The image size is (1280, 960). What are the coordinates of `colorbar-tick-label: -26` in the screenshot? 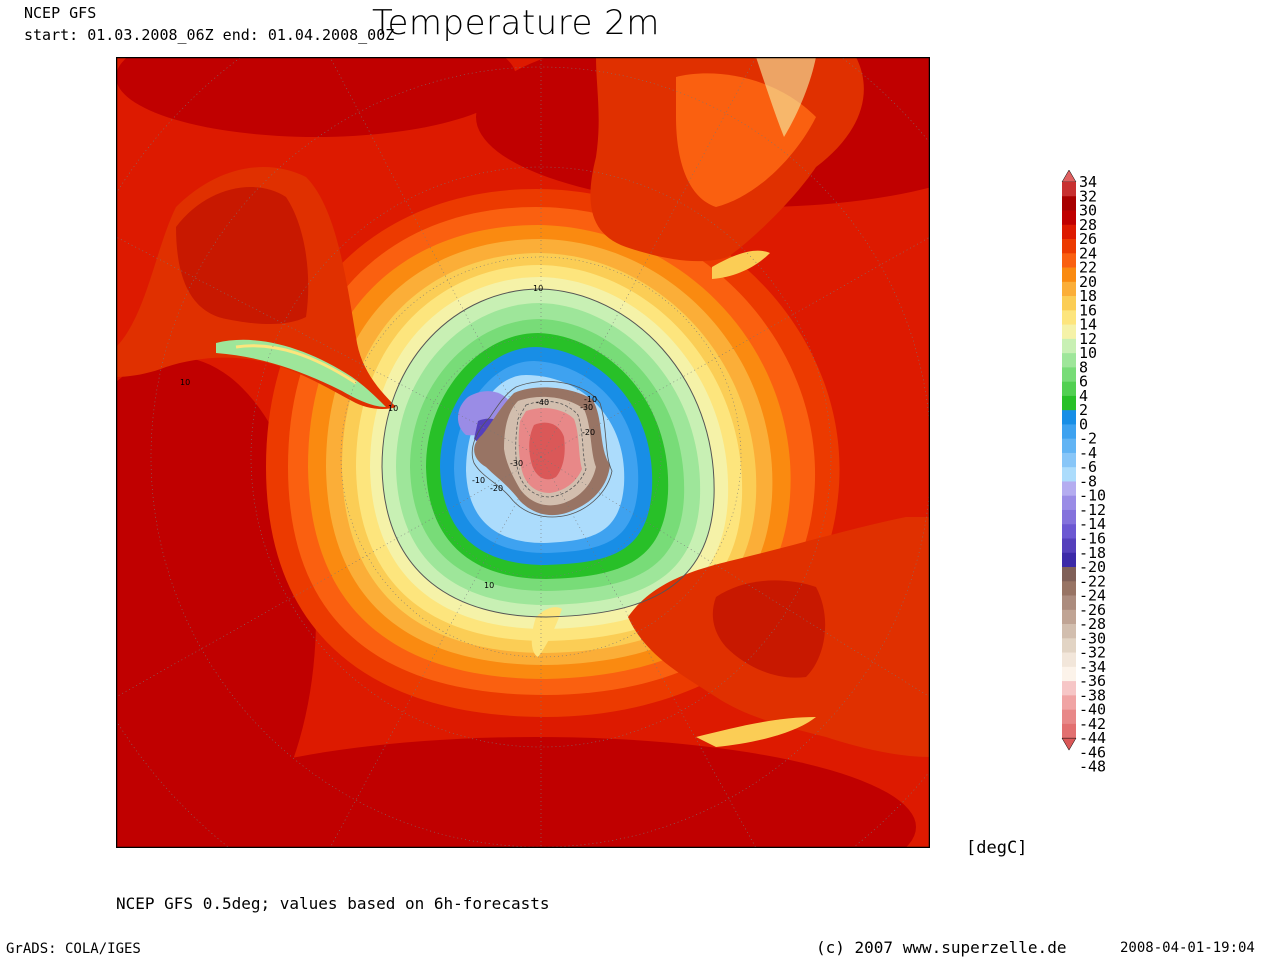 It's located at (1092, 610).